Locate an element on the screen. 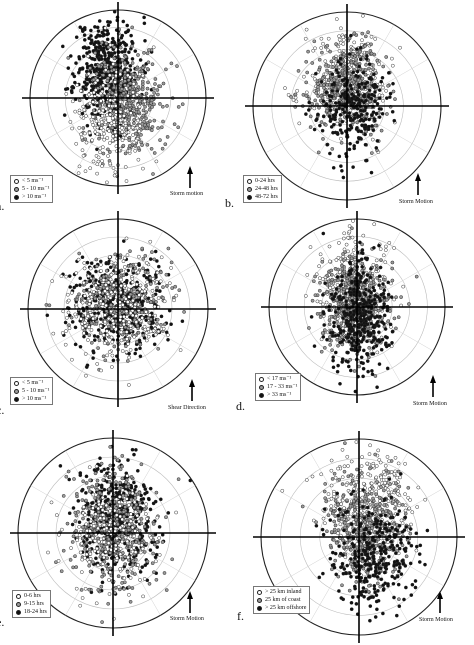 The image size is (474, 645). legend-marker-black is located at coordinates (16, 399).